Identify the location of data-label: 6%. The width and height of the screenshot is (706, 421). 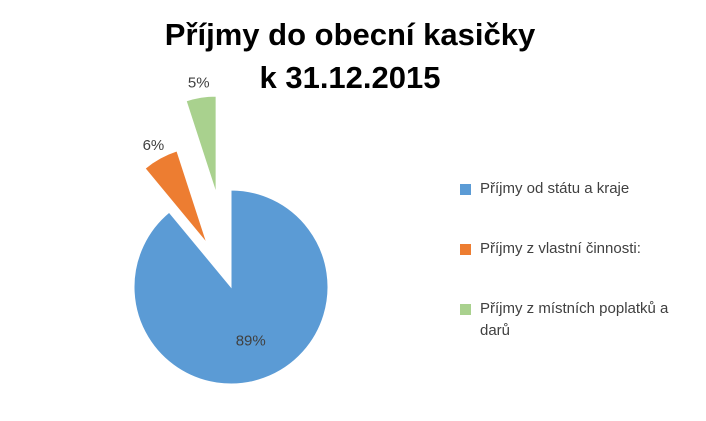
(154, 145).